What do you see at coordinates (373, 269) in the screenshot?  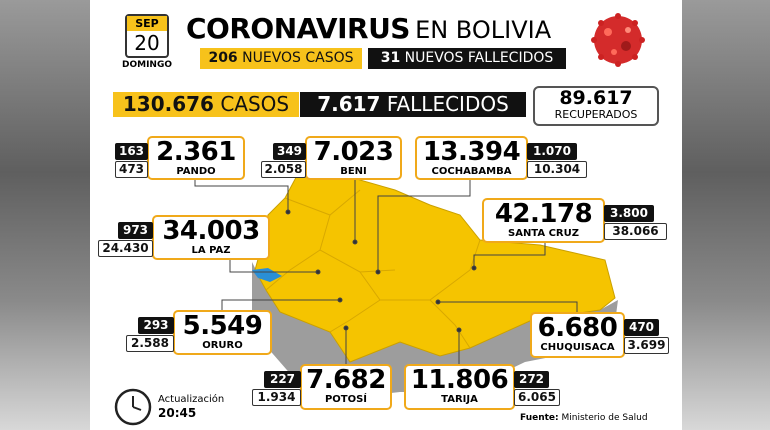 I see `department-borders` at bounding box center [373, 269].